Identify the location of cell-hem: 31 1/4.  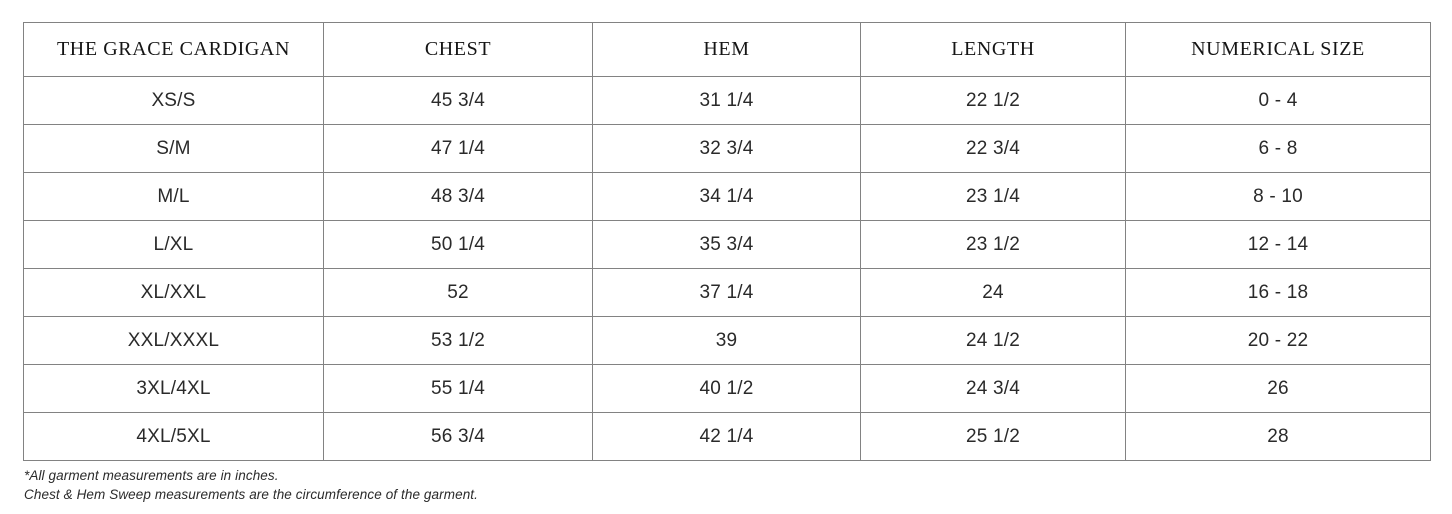
(726, 100).